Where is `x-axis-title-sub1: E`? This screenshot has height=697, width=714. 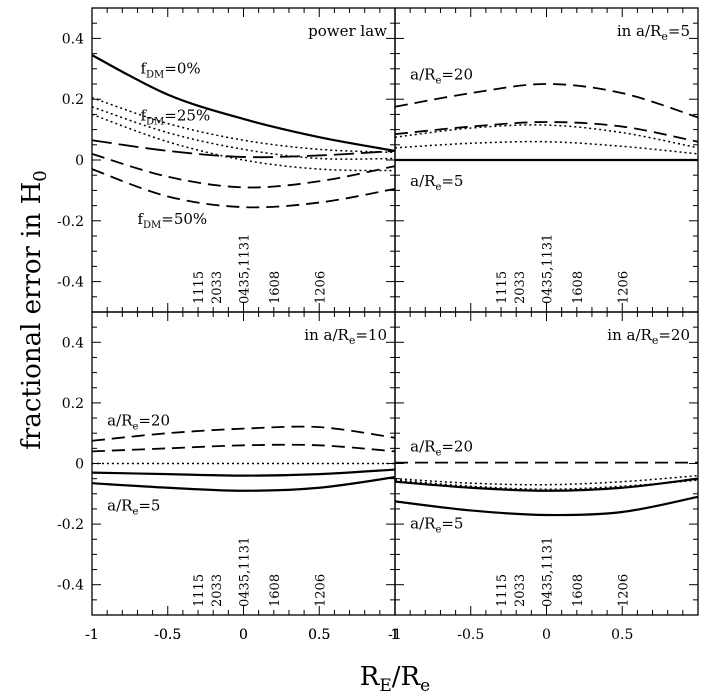
x-axis-title-sub1: E is located at coordinates (385, 686).